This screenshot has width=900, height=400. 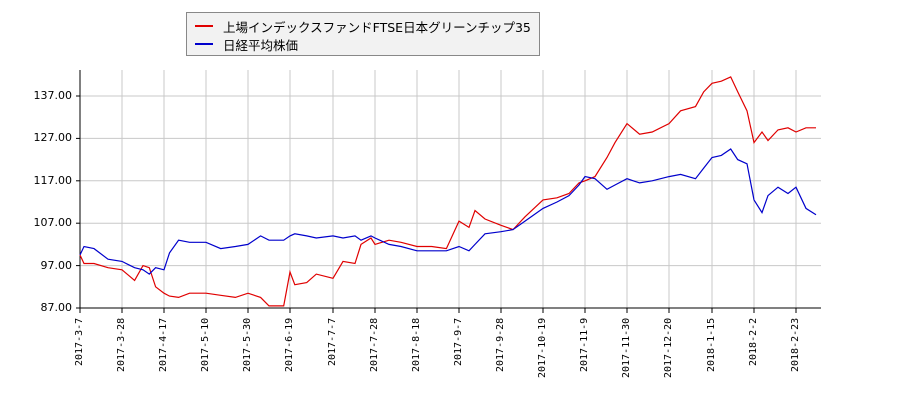 I want to click on legend: 上場インデックスファンドFTSE日本グリーンチップ35 日経平均株価, so click(x=363, y=34).